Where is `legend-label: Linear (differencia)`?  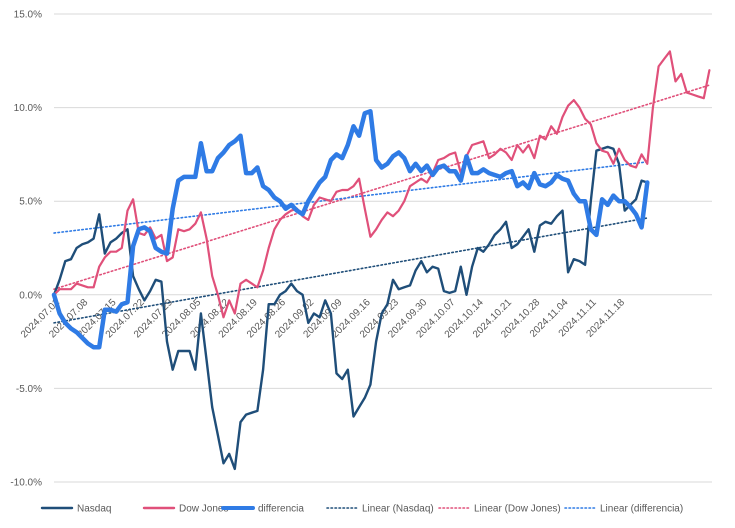
legend-label: Linear (differencia) is located at coordinates (641, 509).